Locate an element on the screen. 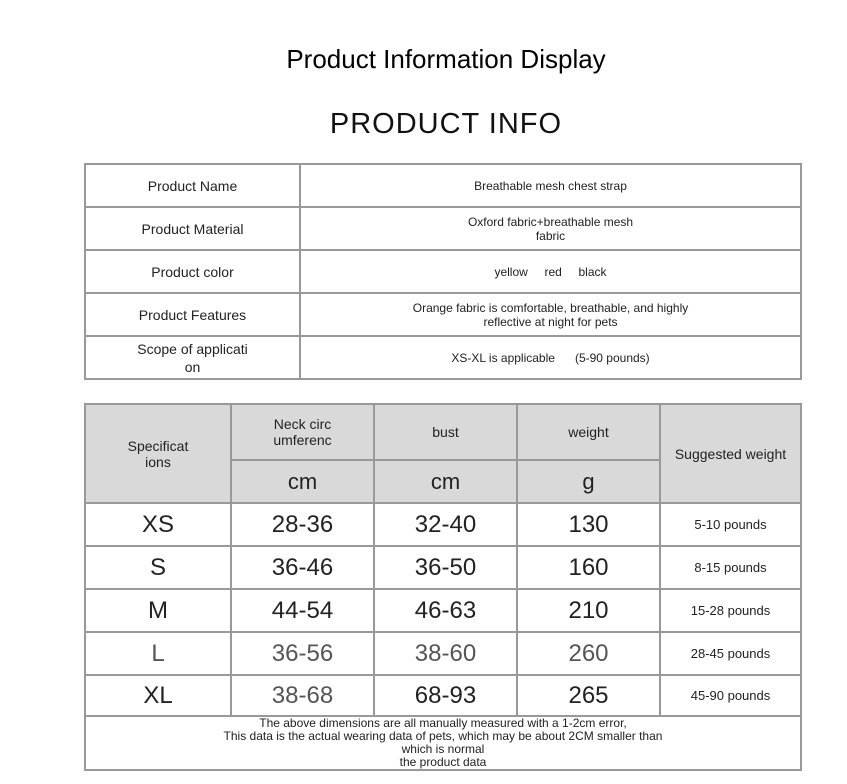 The width and height of the screenshot is (847, 784). suggested-cell: 15-28 pounds is located at coordinates (730, 610).